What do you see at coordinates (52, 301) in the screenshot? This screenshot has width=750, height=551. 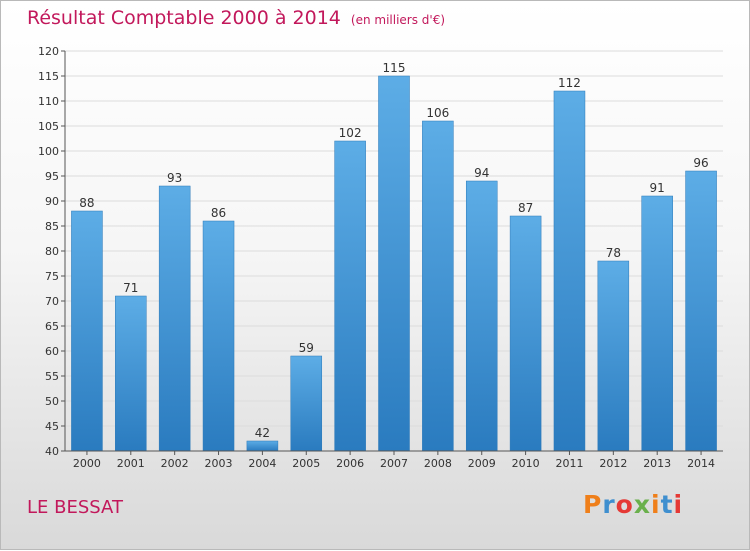 I see `y-tick-label: 70` at bounding box center [52, 301].